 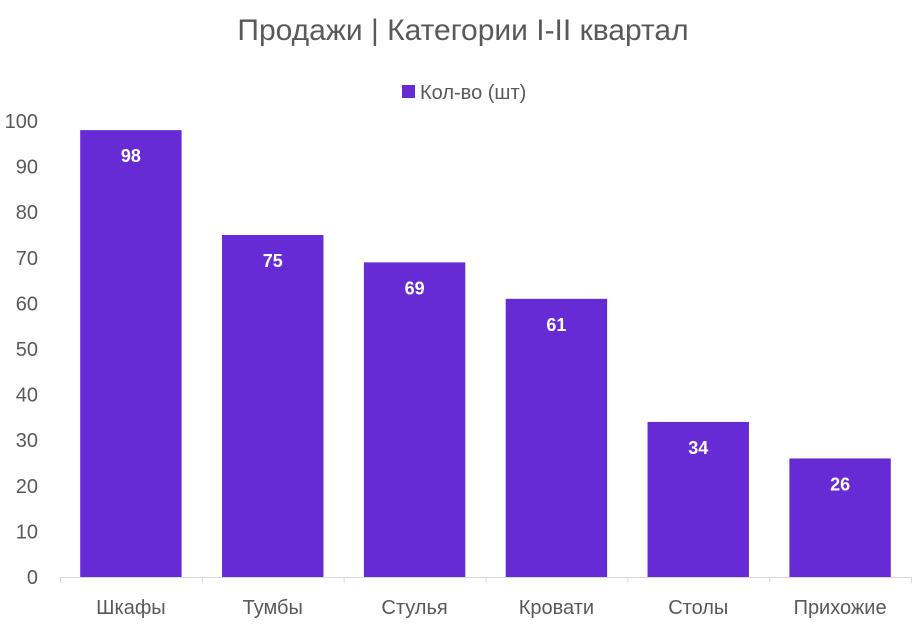 What do you see at coordinates (32, 578) in the screenshot?
I see `y-tick-label: 0` at bounding box center [32, 578].